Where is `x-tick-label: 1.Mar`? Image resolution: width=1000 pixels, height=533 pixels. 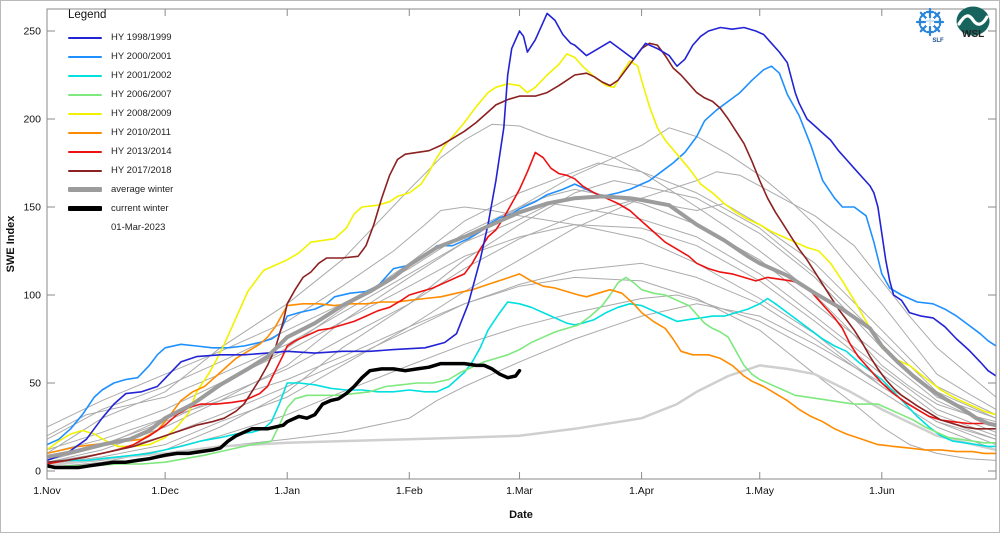 x-tick-label: 1.Mar is located at coordinates (519, 491).